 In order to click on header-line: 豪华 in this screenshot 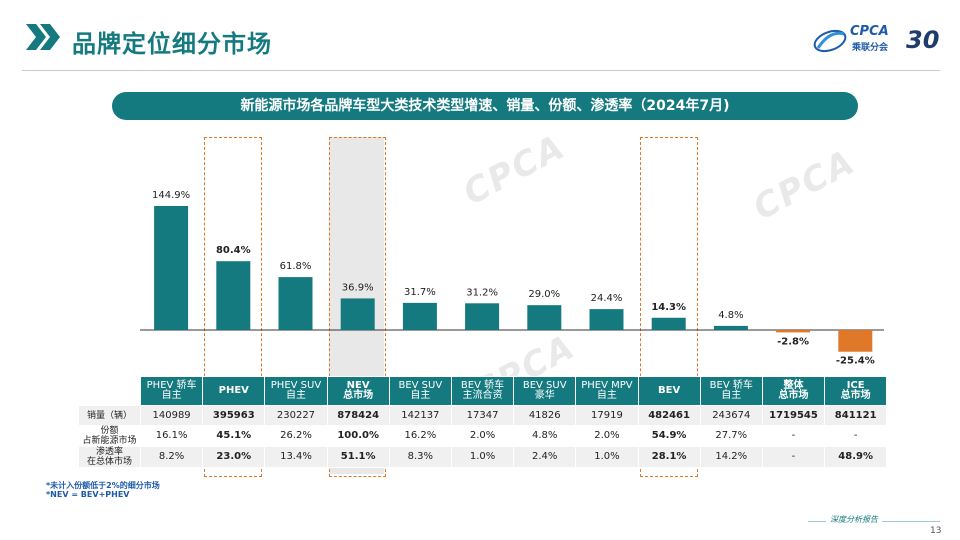, I will do `click(544, 395)`.